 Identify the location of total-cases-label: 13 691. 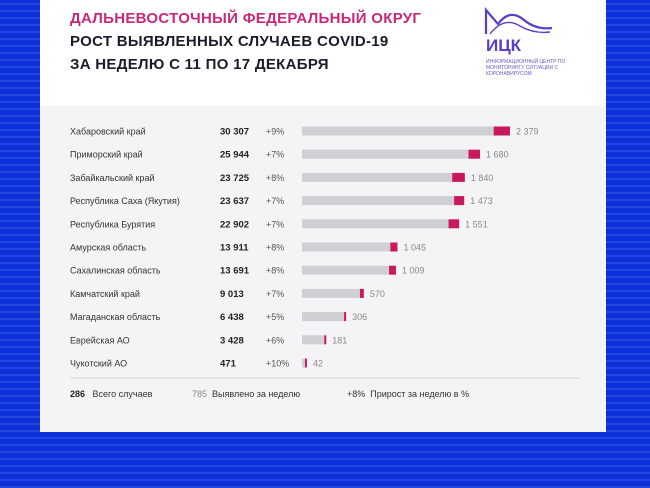
(235, 271).